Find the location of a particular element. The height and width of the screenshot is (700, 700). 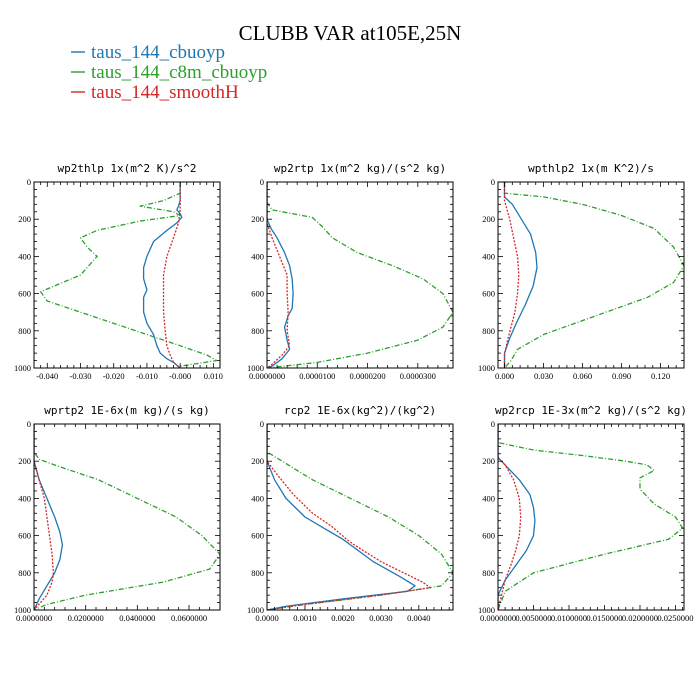

x-tick-label: 0.060 is located at coordinates (582, 376).